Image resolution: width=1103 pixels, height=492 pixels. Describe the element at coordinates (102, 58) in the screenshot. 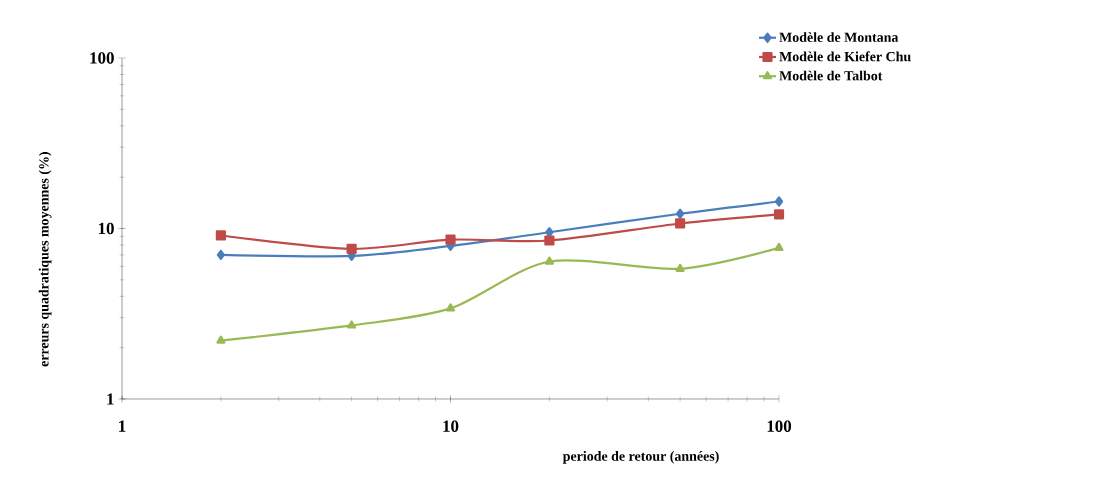

I see `y-tick-label: 100` at that location.